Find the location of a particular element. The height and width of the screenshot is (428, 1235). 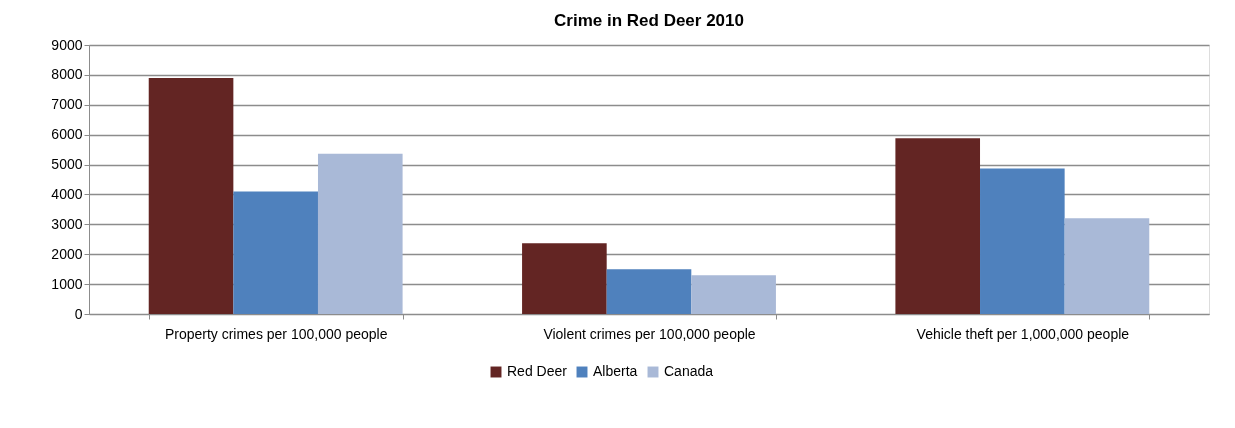

y-tick-label: 2000 is located at coordinates (67, 253).